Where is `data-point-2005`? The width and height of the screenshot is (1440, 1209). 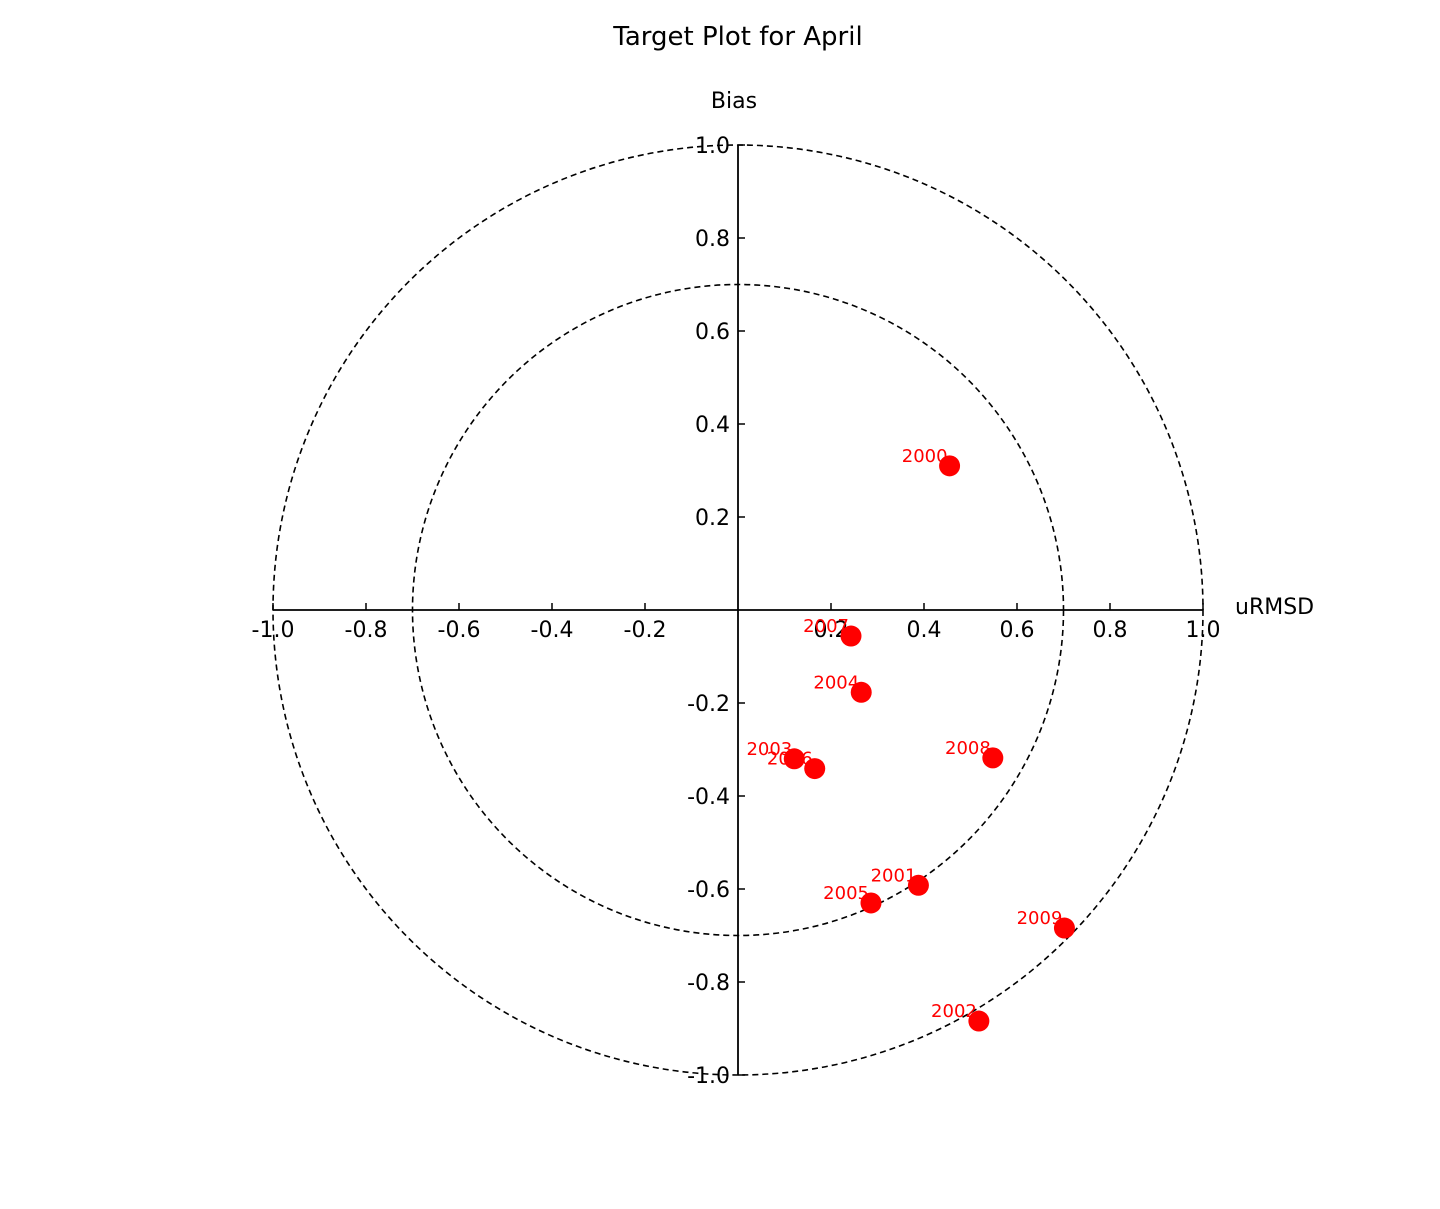
data-point-2005 is located at coordinates (871, 903).